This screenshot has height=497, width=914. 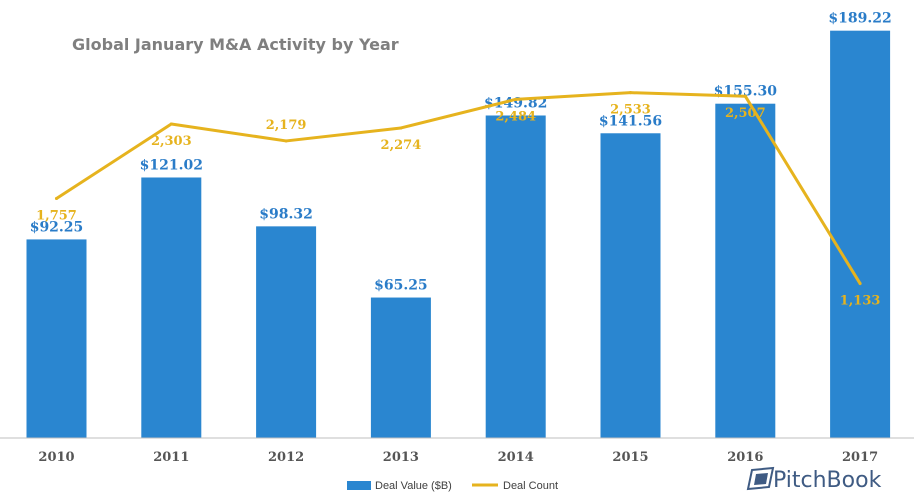 What do you see at coordinates (860, 457) in the screenshot?
I see `x-tick-label-2017: 2017` at bounding box center [860, 457].